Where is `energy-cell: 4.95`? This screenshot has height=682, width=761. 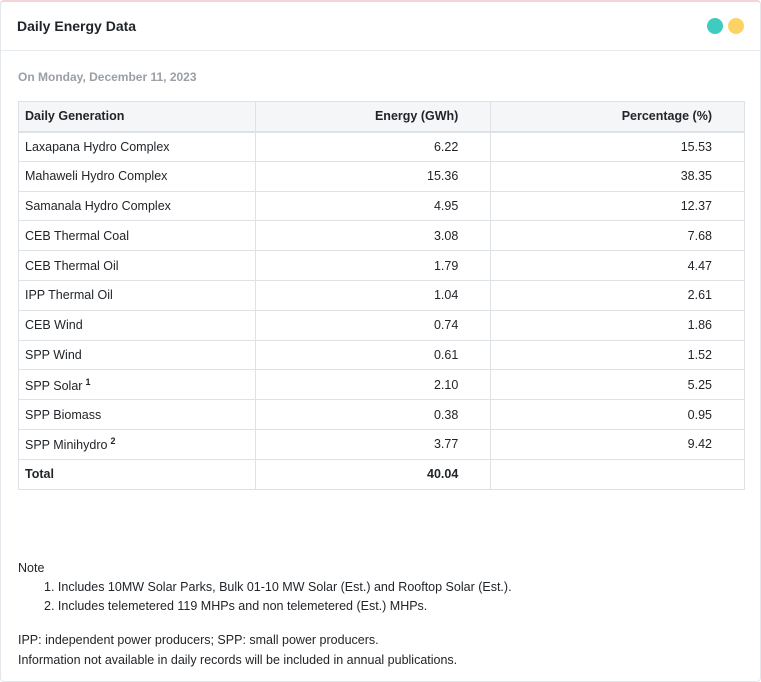 energy-cell: 4.95 is located at coordinates (373, 206).